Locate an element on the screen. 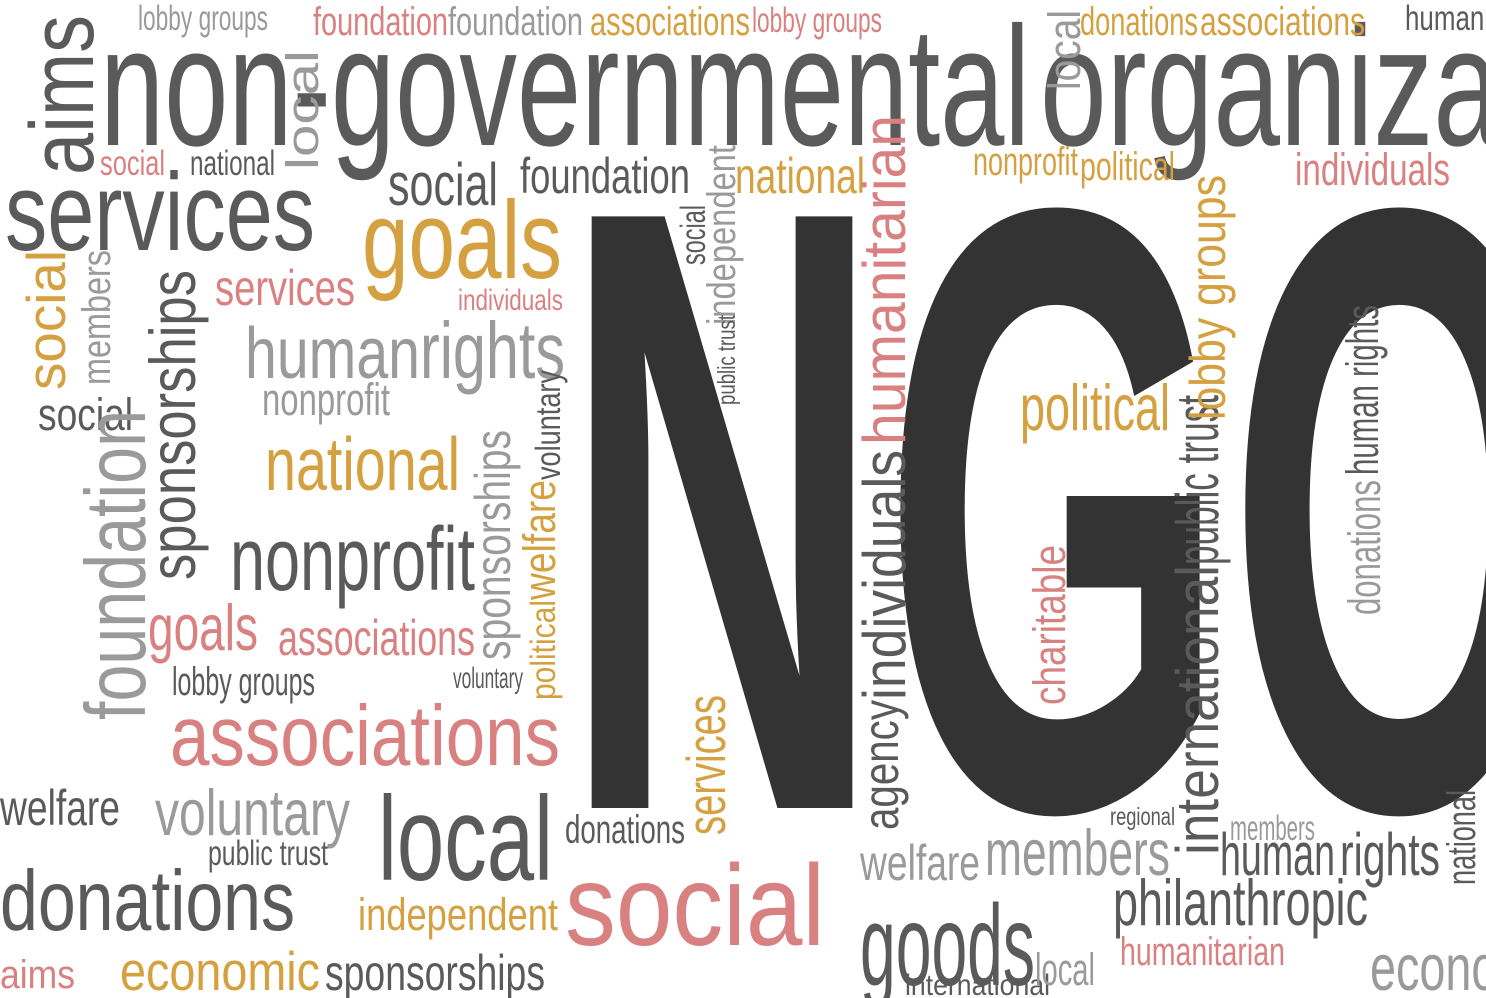 The image size is (1486, 998). cloud-word: agency is located at coordinates (881, 765).